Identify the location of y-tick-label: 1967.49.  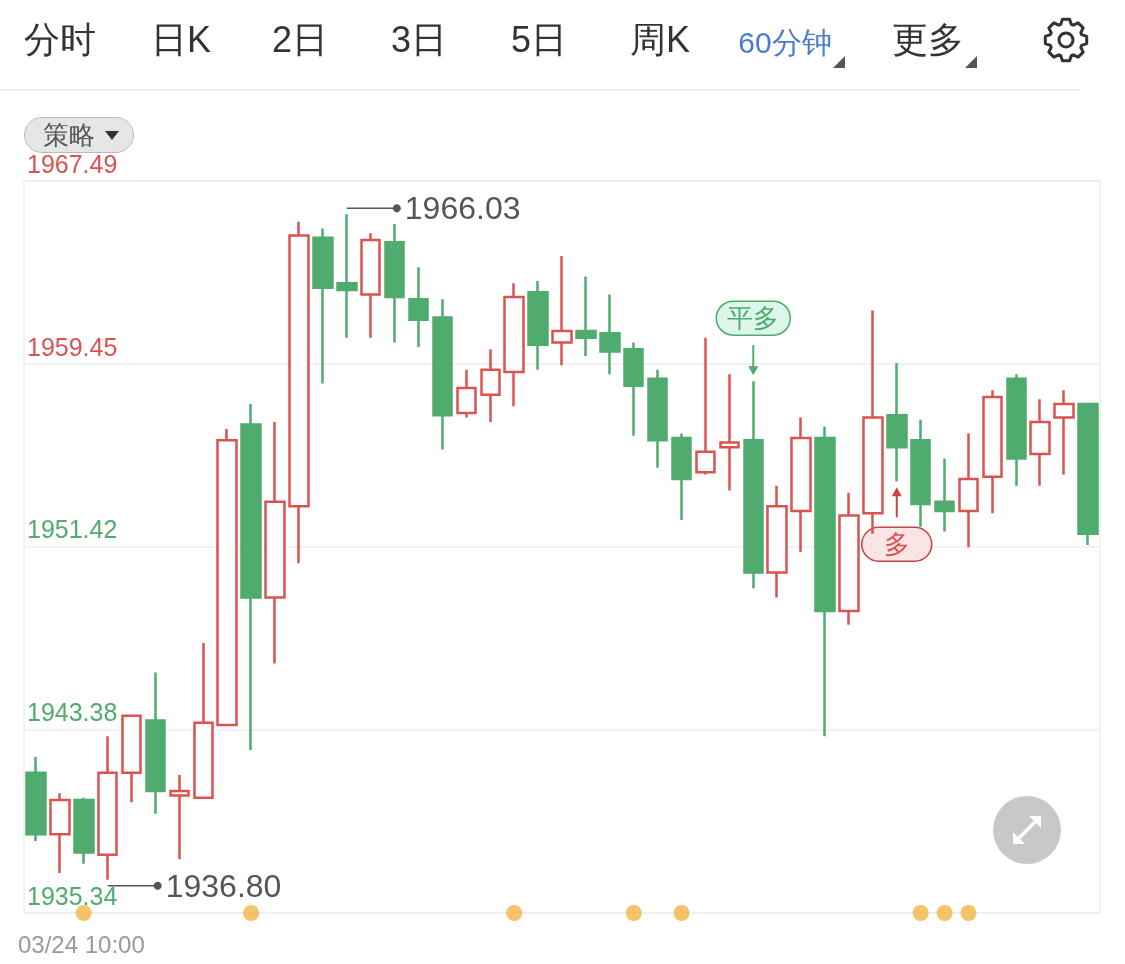
(72, 163).